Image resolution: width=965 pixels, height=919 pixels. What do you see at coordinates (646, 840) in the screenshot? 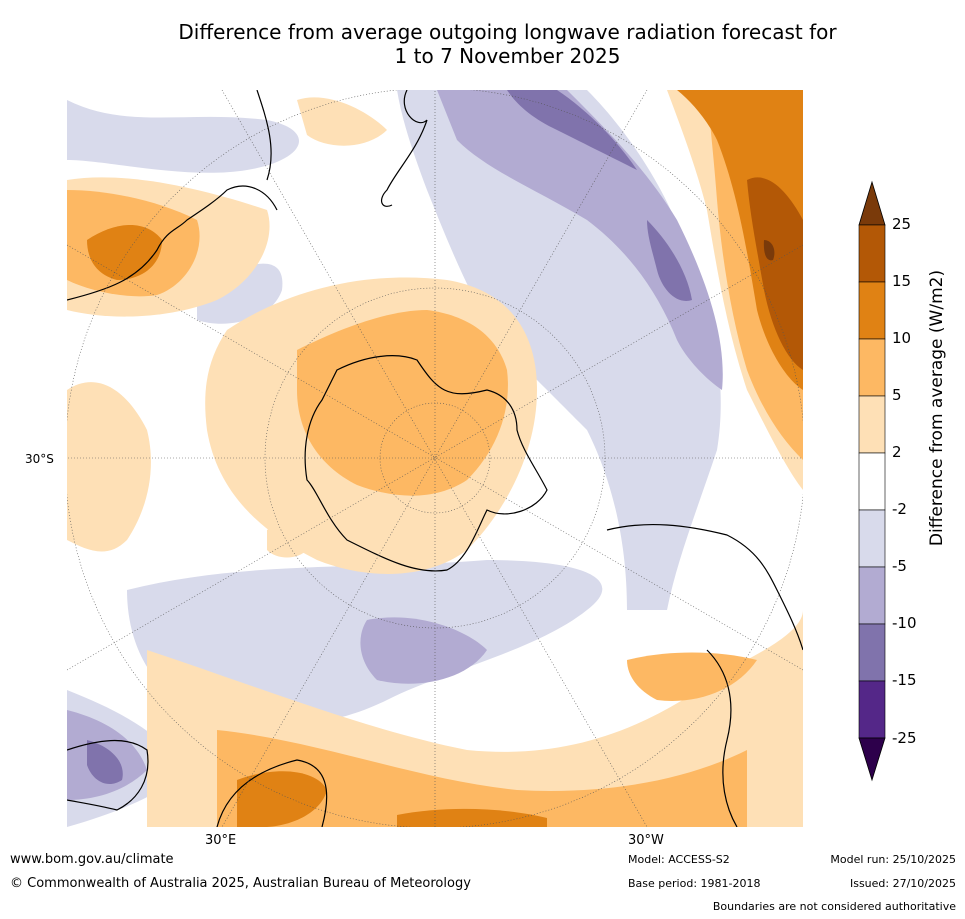
I see `longitude-label-30w: 30°W` at bounding box center [646, 840].